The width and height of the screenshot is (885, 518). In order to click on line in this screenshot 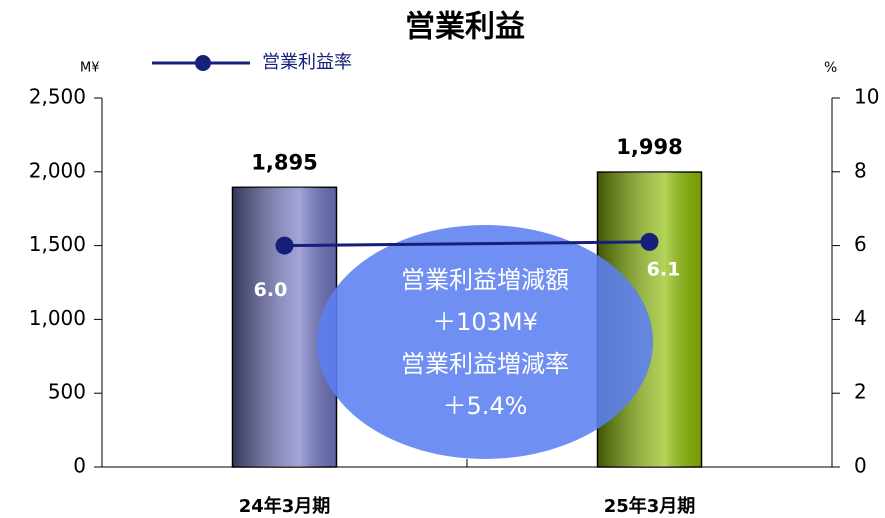, I will do `click(467, 244)`.